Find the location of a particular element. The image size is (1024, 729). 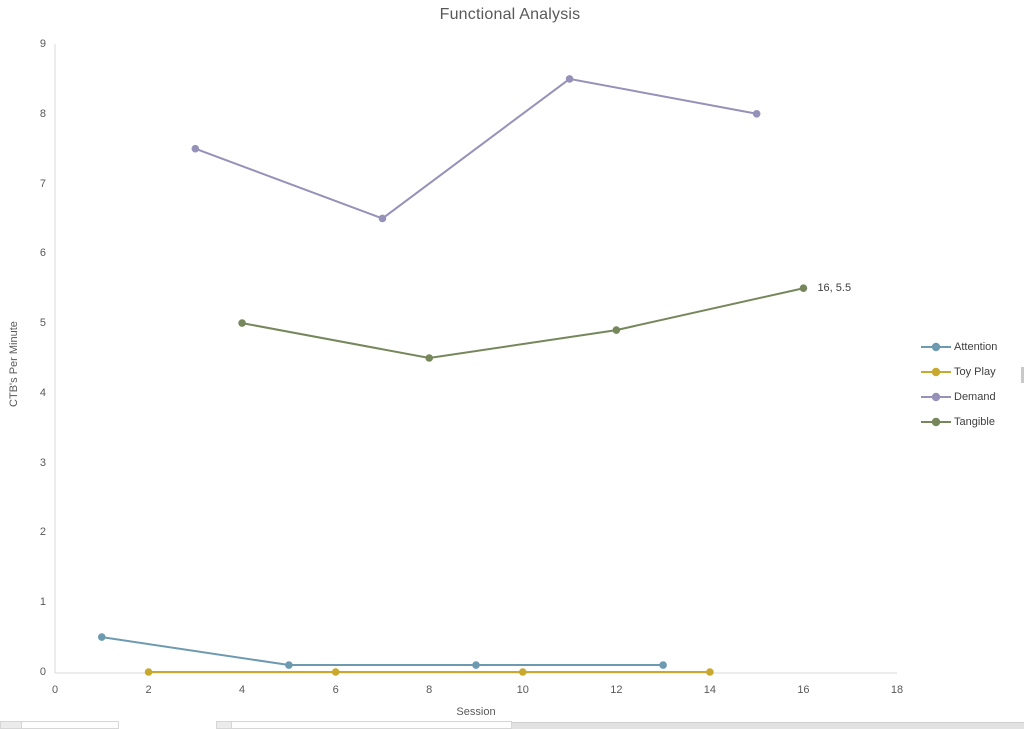

legend-item-toy-play: Toy Play is located at coordinates (959, 372).